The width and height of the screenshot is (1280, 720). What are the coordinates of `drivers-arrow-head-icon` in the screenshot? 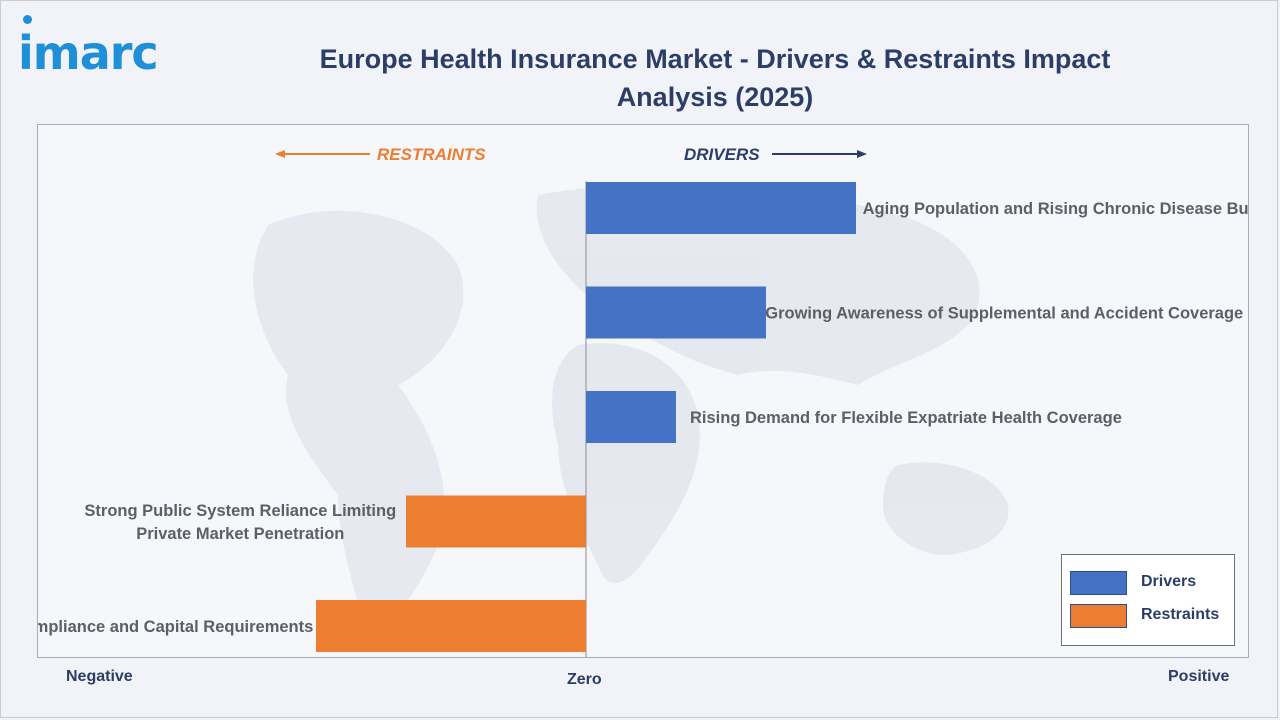 It's located at (862, 154).